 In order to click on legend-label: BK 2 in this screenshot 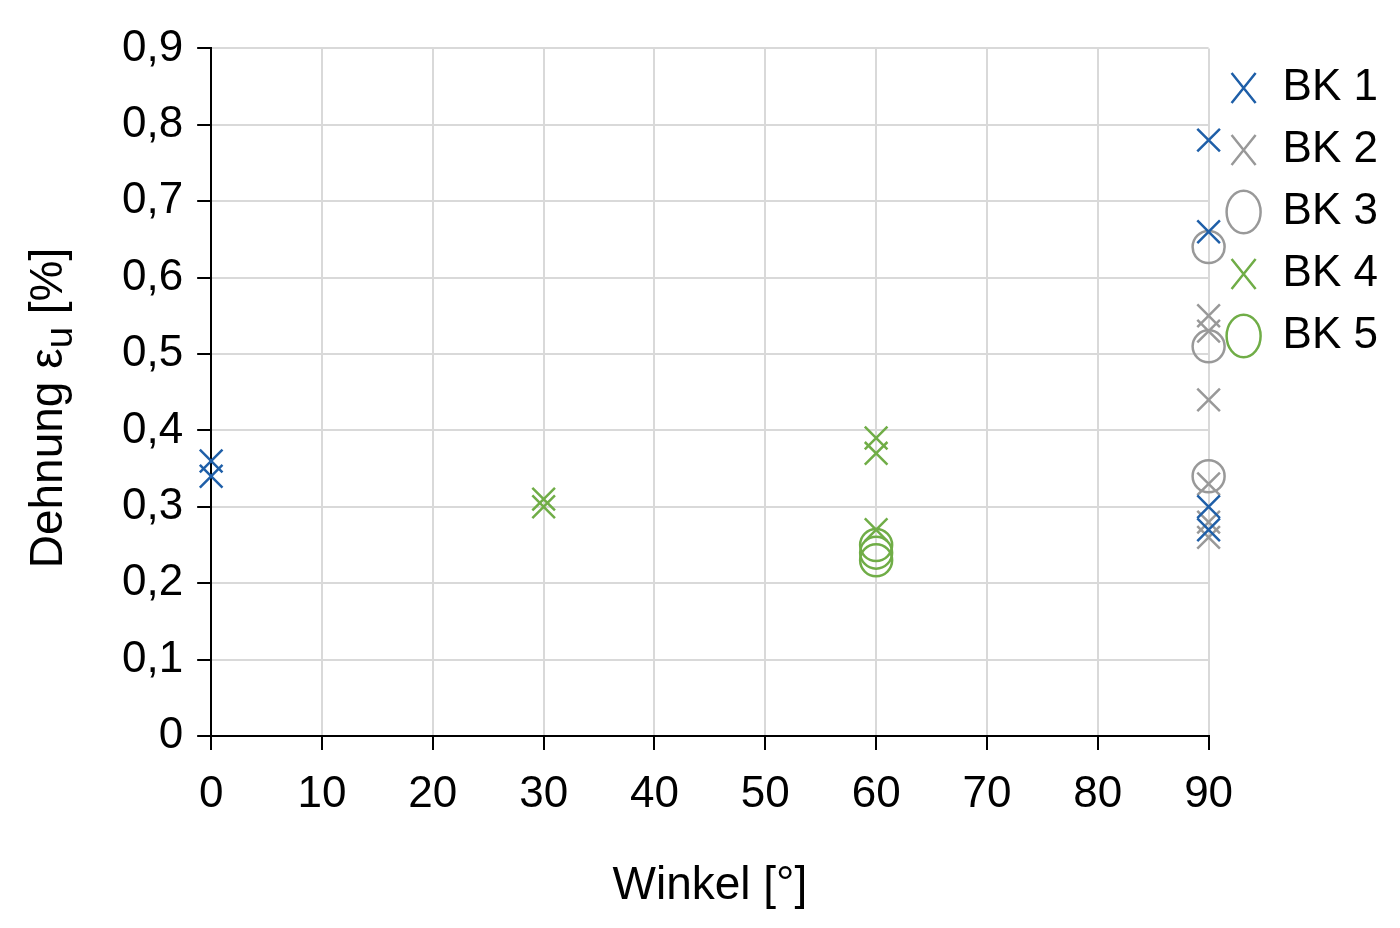, I will do `click(1330, 147)`.